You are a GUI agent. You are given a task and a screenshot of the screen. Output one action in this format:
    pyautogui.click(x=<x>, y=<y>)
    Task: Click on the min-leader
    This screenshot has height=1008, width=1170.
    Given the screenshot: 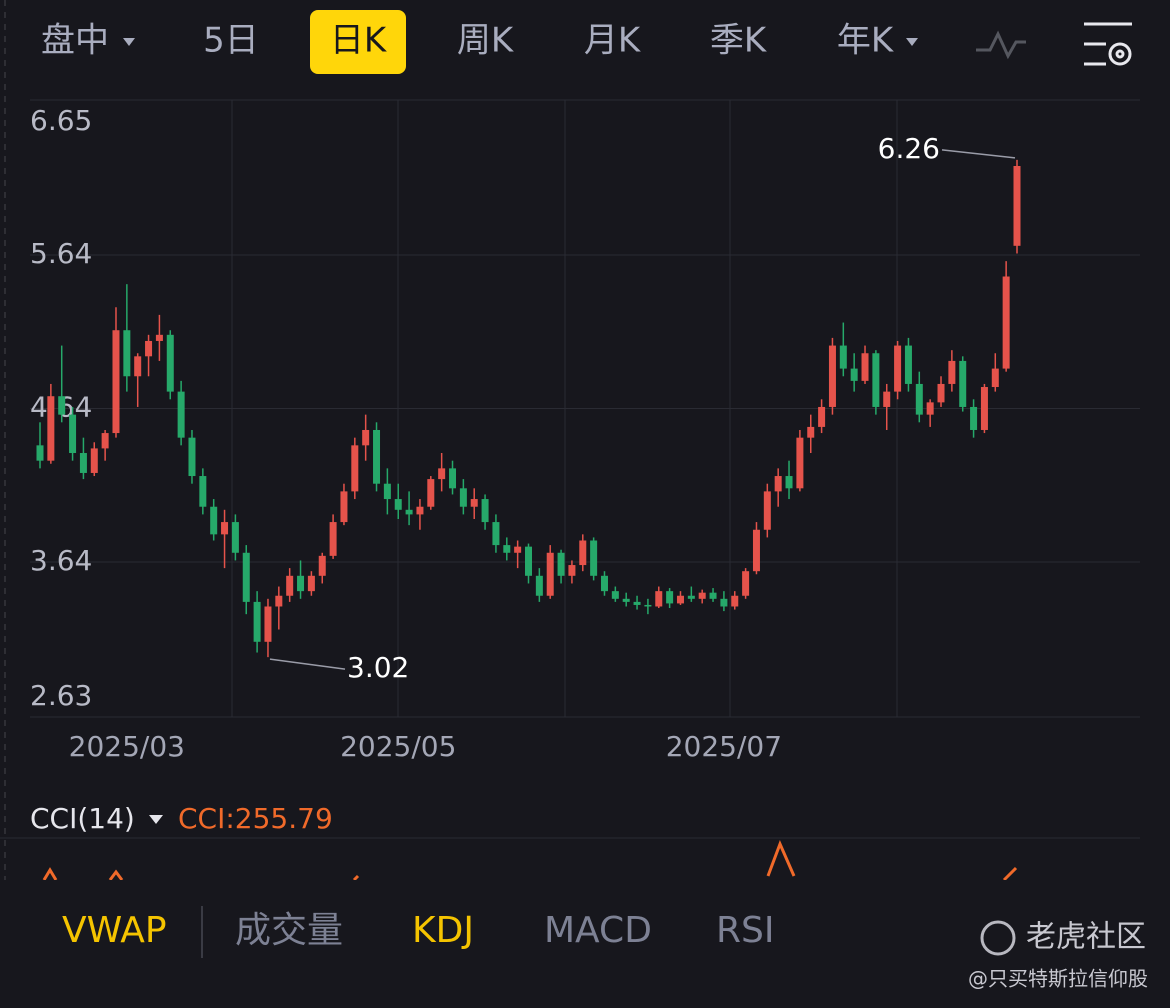 What is the action you would take?
    pyautogui.click(x=307, y=664)
    